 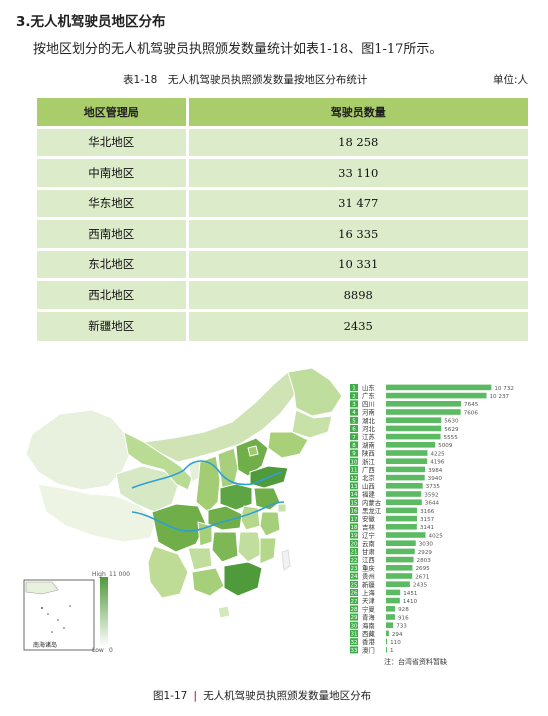 What do you see at coordinates (372, 510) in the screenshot?
I see `category-label: 黑龙江` at bounding box center [372, 510].